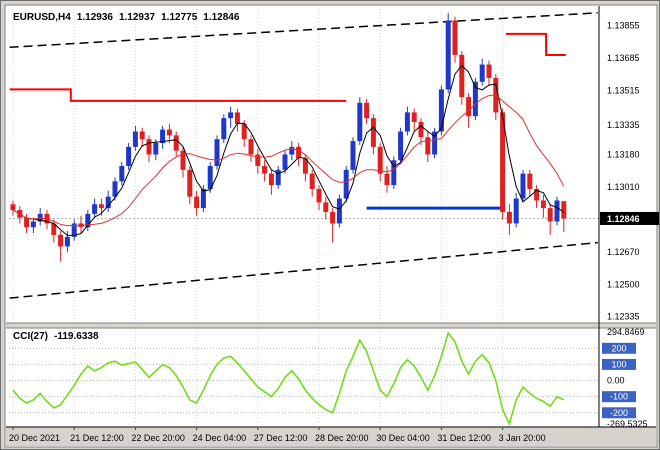 This screenshot has width=660, height=450. I want to click on panel-resize-divider, so click(331, 325).